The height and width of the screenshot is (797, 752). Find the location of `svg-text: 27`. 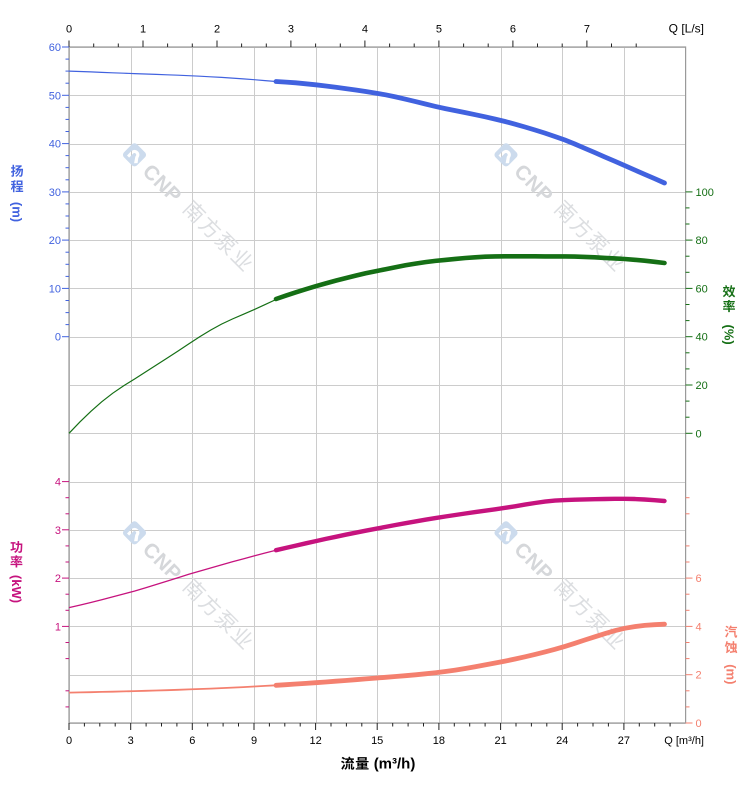

svg-text: 27 is located at coordinates (624, 741).